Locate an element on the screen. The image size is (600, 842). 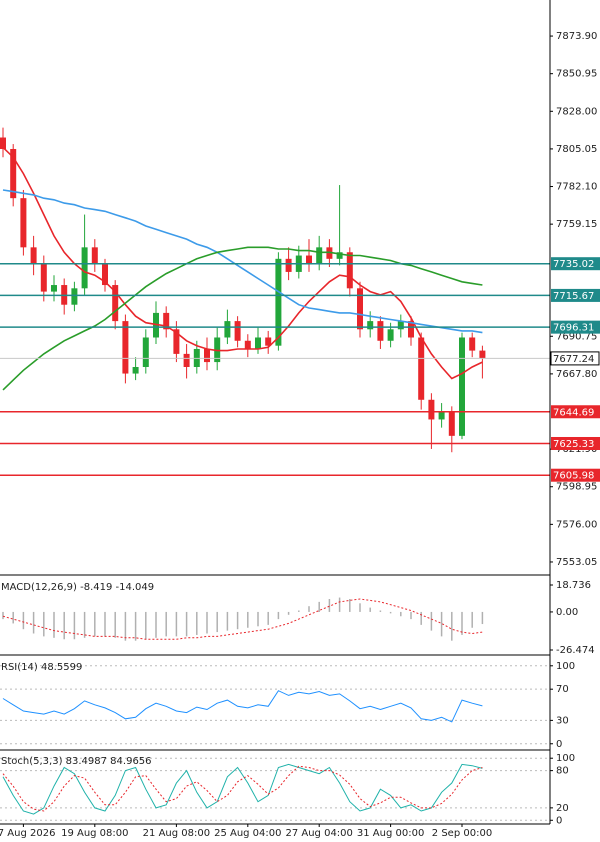
level-label: 7715.67 is located at coordinates (573, 296).